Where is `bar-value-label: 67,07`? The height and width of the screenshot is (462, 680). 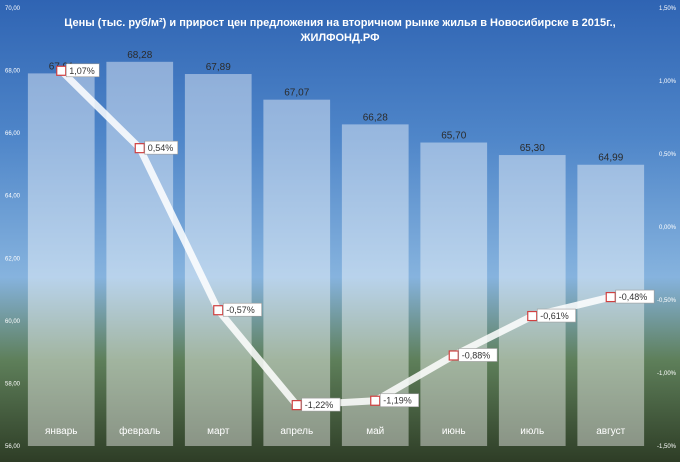 bar-value-label: 67,07 is located at coordinates (296, 93).